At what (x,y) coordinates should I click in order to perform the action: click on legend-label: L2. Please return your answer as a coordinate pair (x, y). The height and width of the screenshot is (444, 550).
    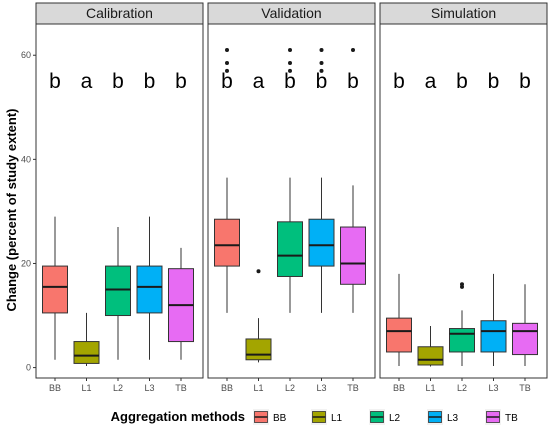
    Looking at the image, I should click on (395, 418).